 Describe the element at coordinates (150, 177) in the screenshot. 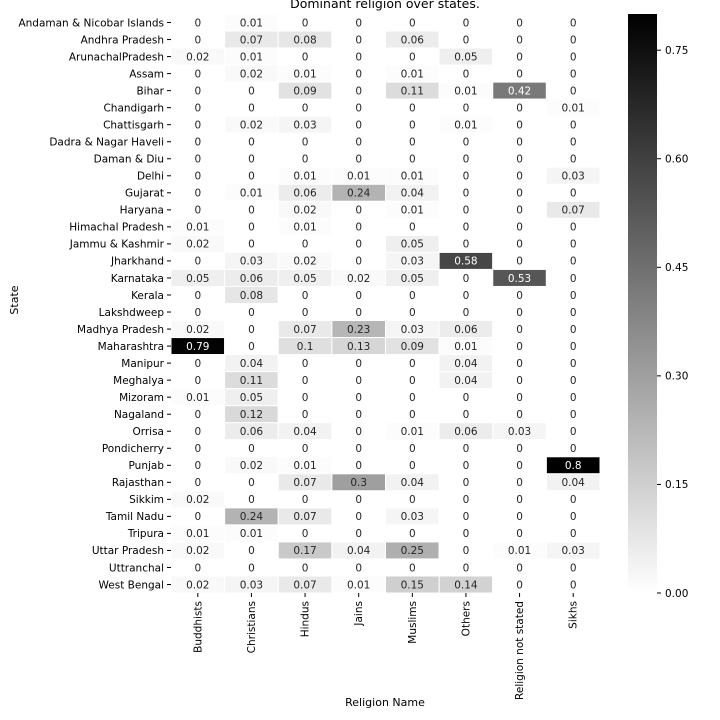

I see `state-label: Delhi` at that location.